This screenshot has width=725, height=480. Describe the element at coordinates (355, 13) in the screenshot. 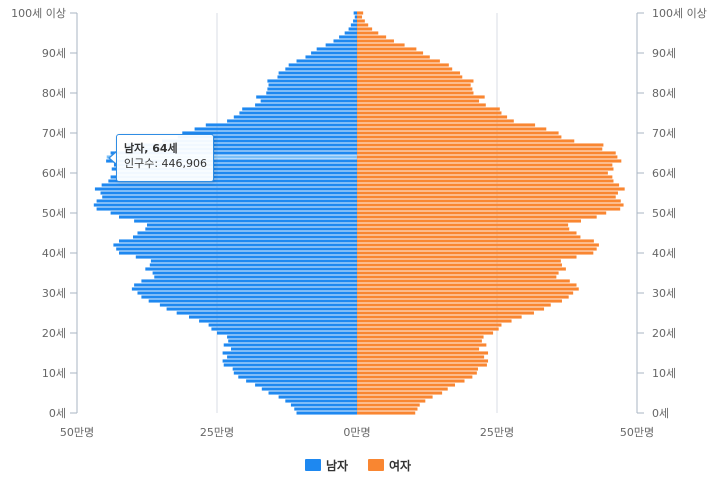

I see `bar-male-age-100+` at that location.